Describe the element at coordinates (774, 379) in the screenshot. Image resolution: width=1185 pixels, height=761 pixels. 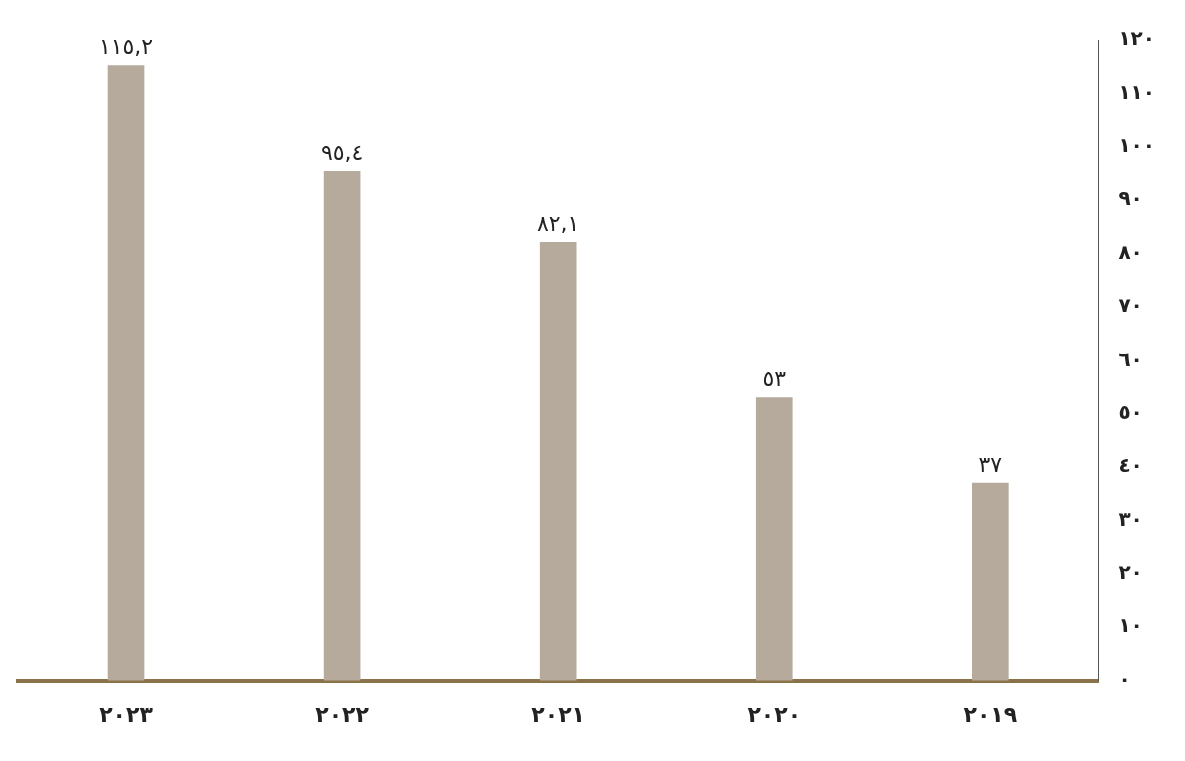
I see `data-label: ٥٣` at that location.